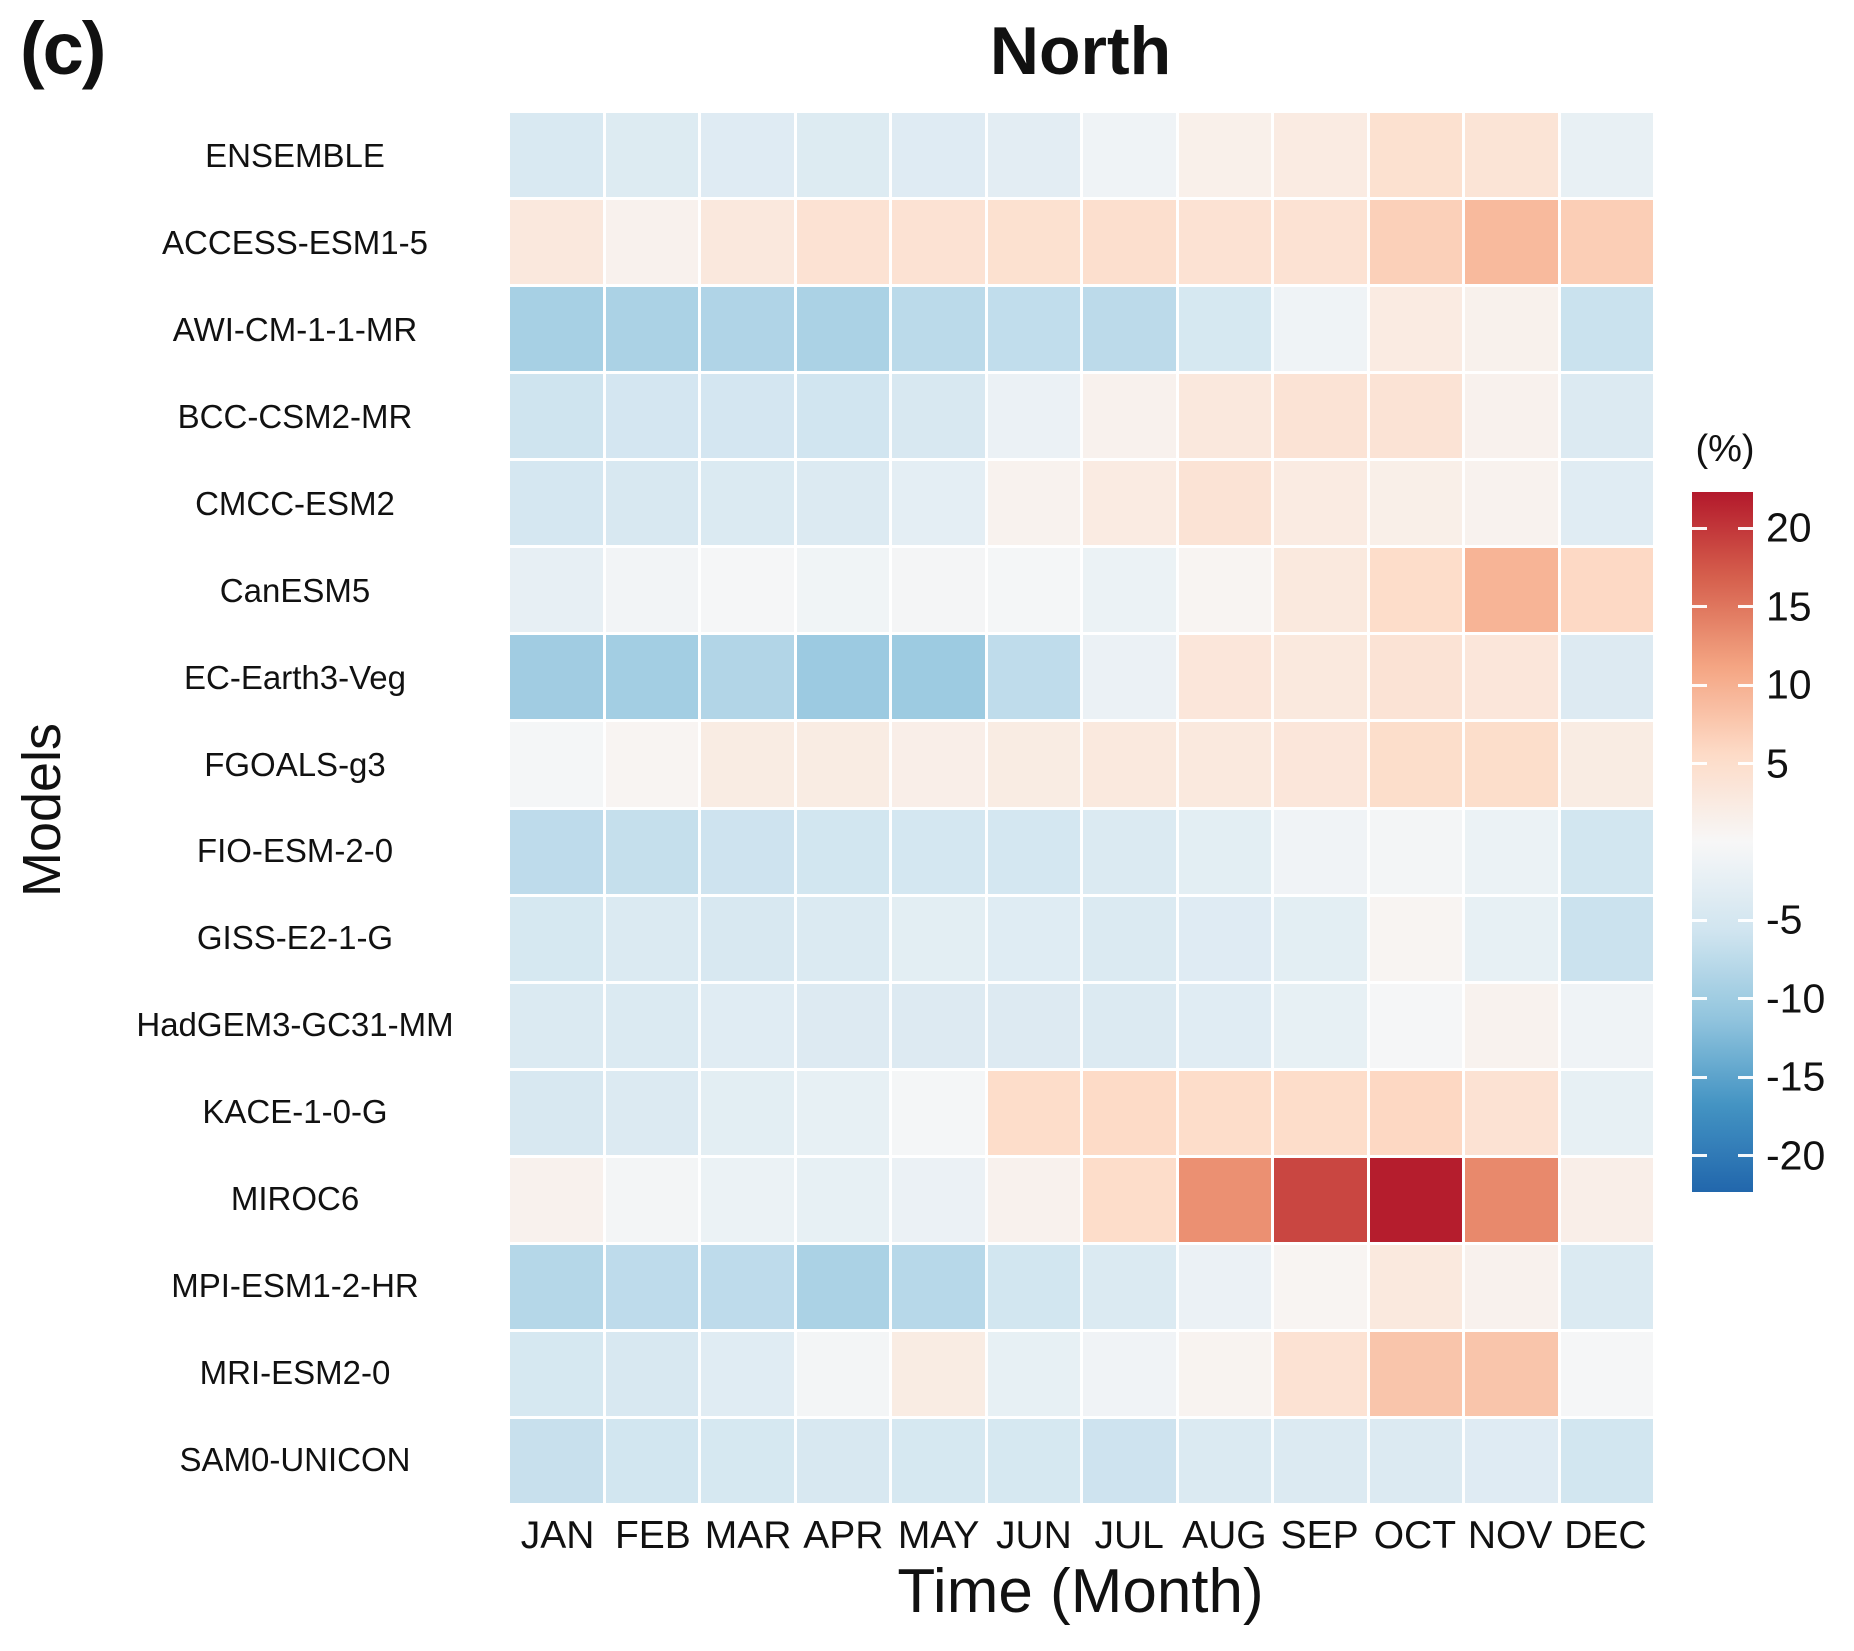 Image resolution: width=1854 pixels, height=1651 pixels. Describe the element at coordinates (295, 677) in the screenshot. I see `model-row-label: EC-Earth3-Veg` at that location.